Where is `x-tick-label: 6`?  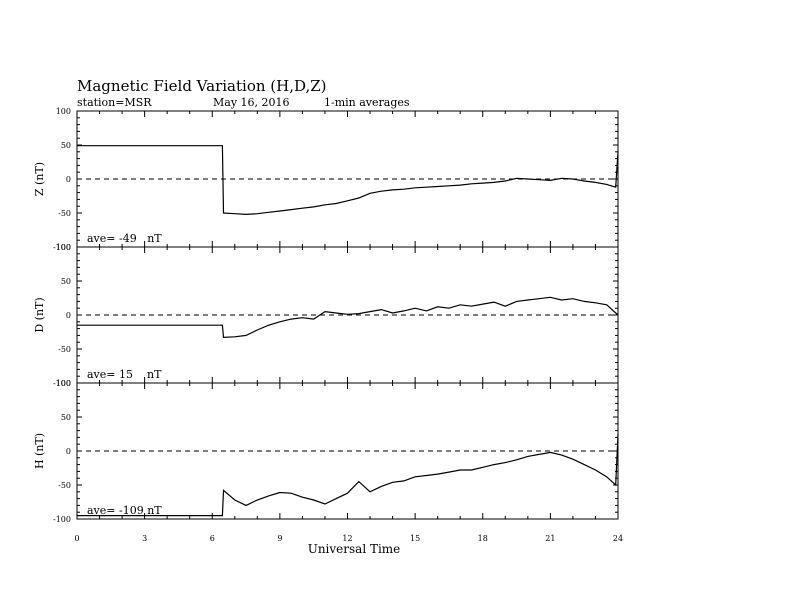 x-tick-label: 6 is located at coordinates (212, 538).